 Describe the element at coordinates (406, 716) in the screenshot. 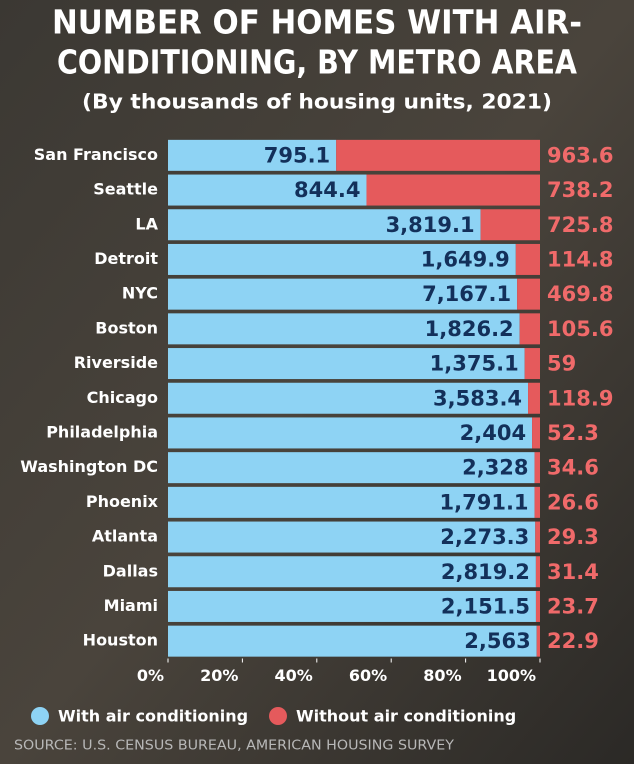

I see `legend-label: Without air conditioning` at that location.